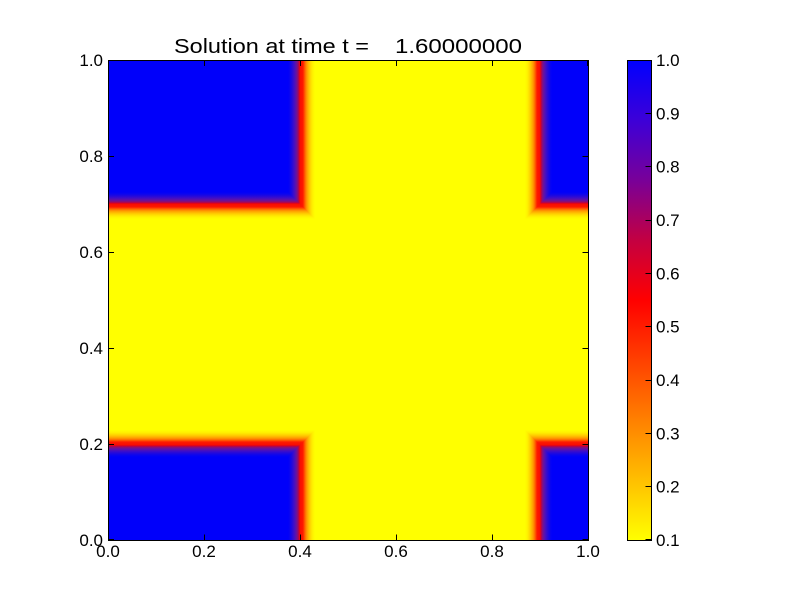  I want to click on svg-text: 0.1, so click(668, 540).